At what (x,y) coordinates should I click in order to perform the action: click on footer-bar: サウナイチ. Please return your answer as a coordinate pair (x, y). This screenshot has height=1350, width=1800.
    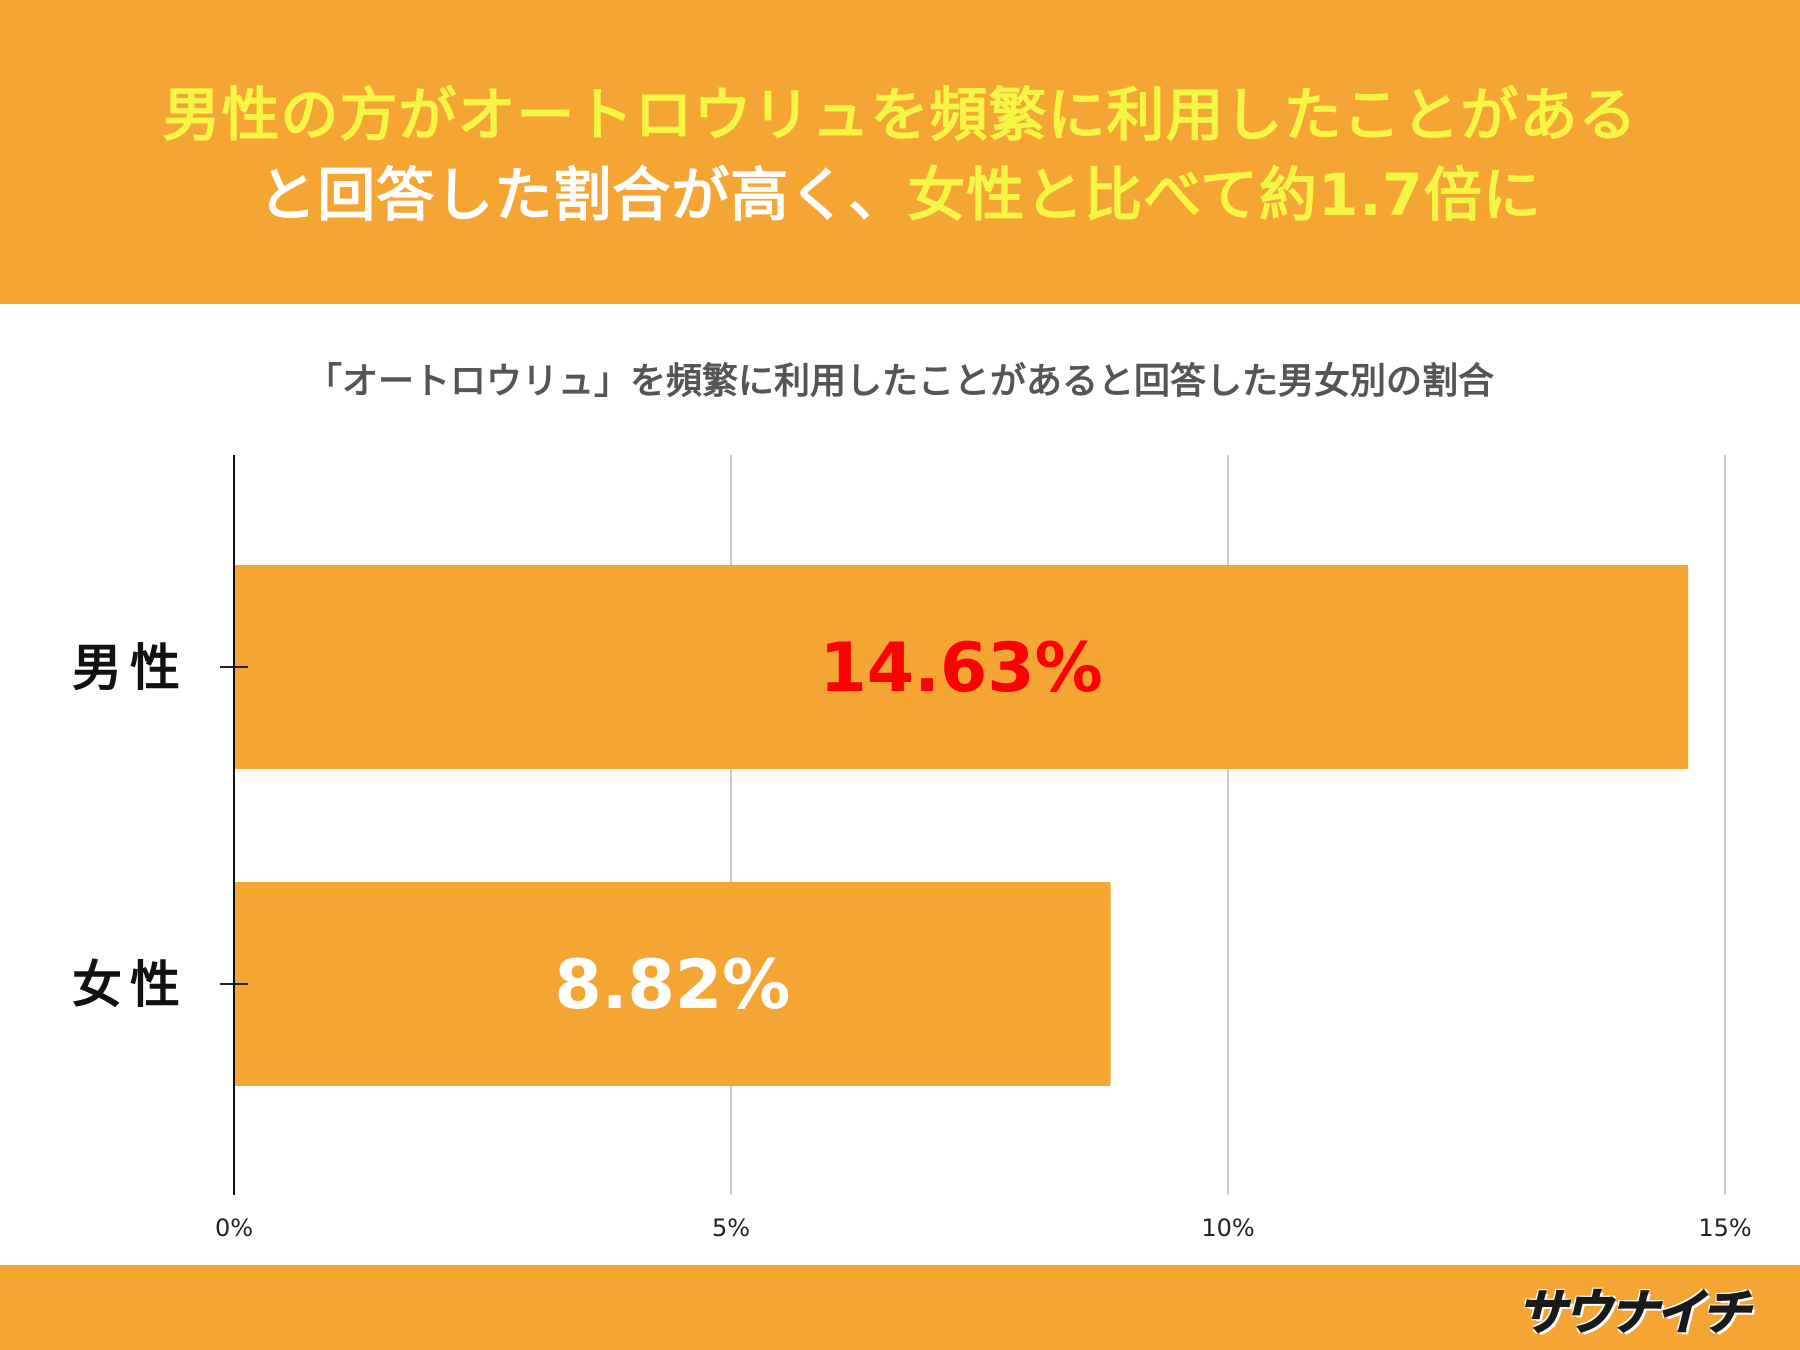
    Looking at the image, I should click on (900, 1307).